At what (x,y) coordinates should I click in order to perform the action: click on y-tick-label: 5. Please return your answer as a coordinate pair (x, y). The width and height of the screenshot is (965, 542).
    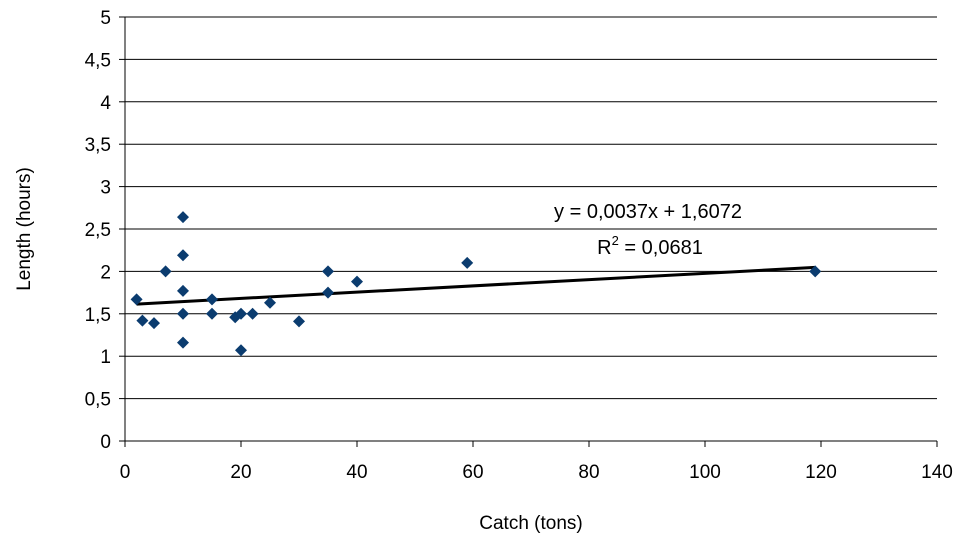
    Looking at the image, I should click on (105, 18).